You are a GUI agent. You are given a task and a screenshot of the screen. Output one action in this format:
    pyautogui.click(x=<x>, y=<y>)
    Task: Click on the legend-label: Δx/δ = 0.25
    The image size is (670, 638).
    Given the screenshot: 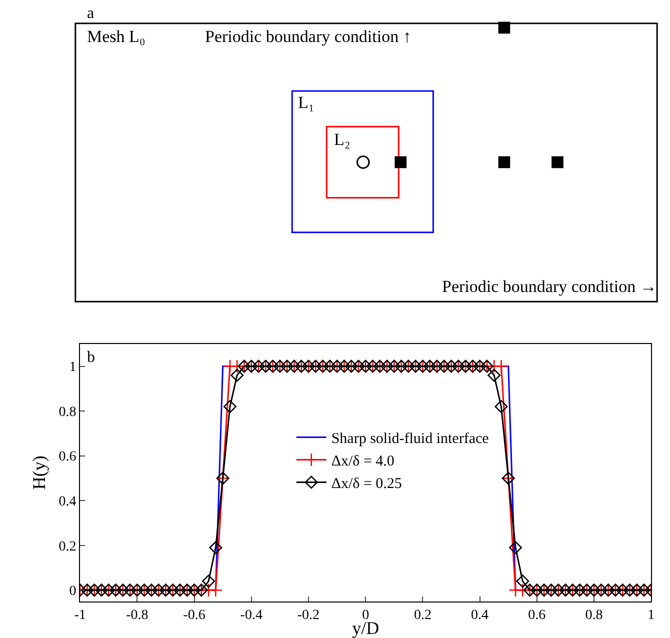 What is the action you would take?
    pyautogui.click(x=366, y=484)
    